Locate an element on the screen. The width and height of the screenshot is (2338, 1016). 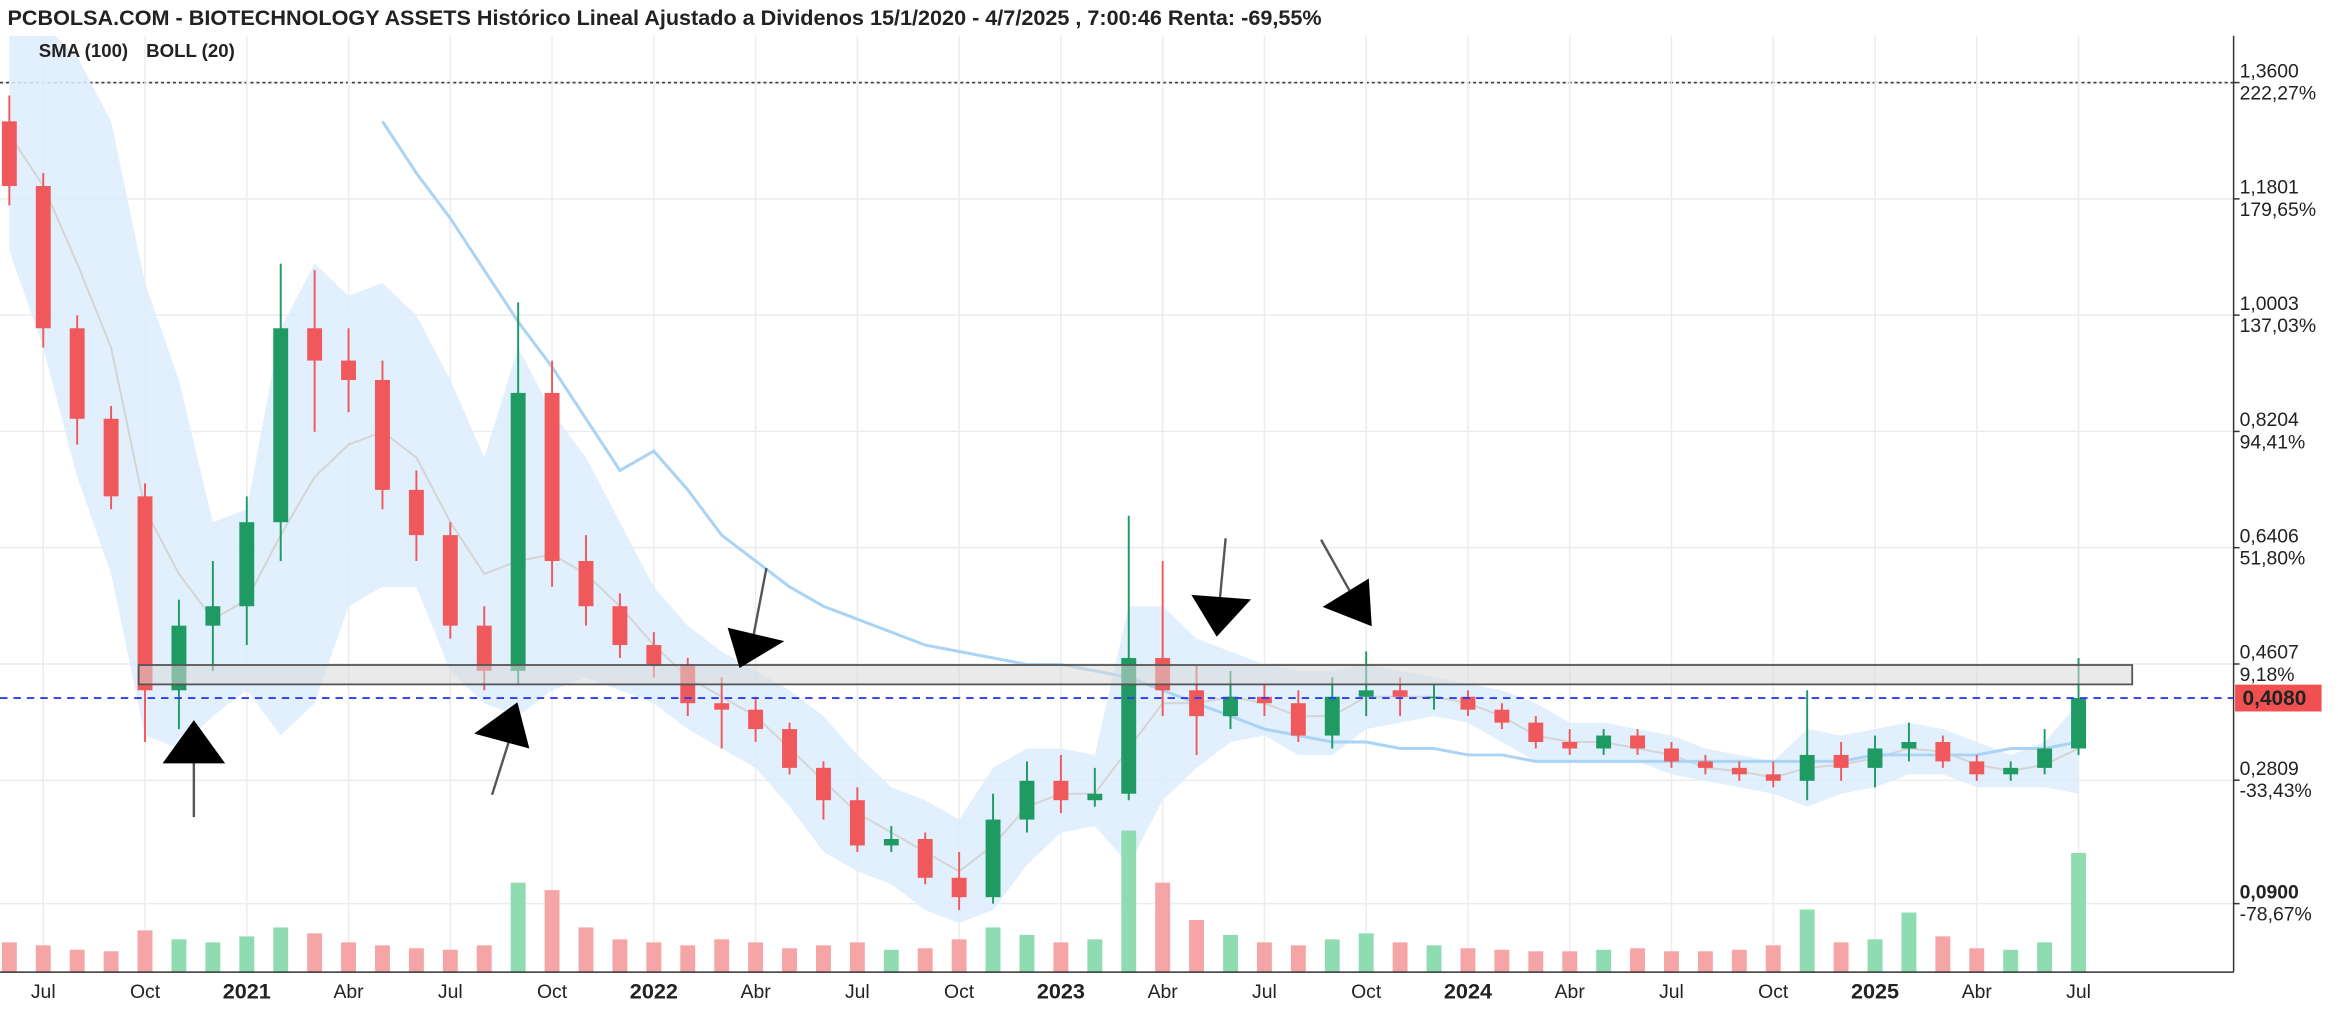
title-bar is located at coordinates (1118, 18).